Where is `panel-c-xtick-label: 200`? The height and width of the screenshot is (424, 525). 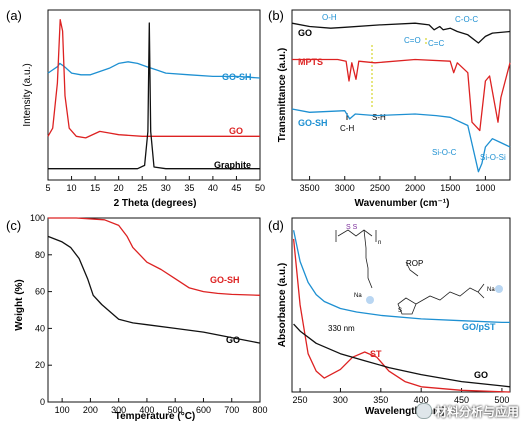 panel-c-xtick-label: 200 is located at coordinates (90, 410).